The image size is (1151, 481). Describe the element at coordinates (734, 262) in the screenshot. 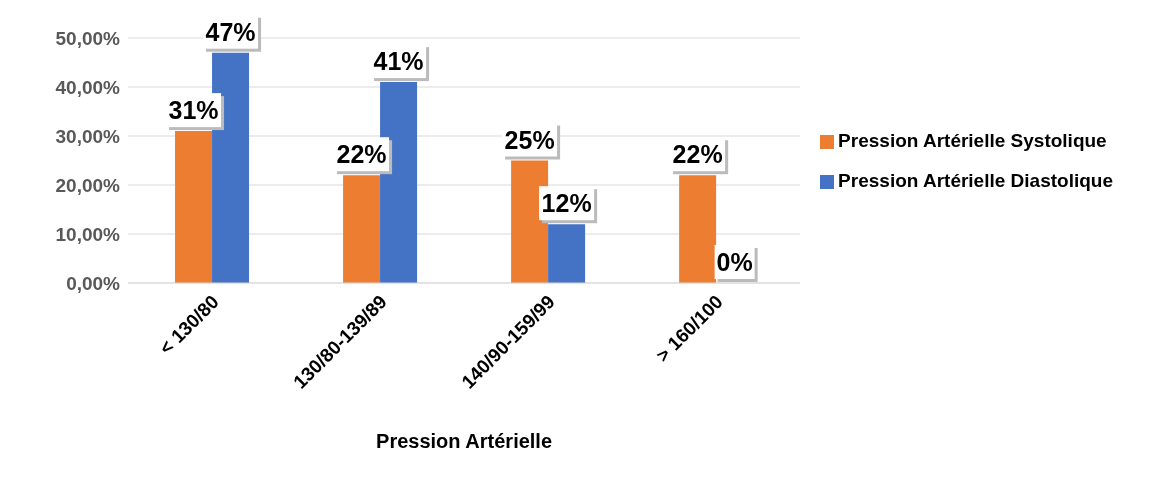

I see `data-label: 0%` at that location.